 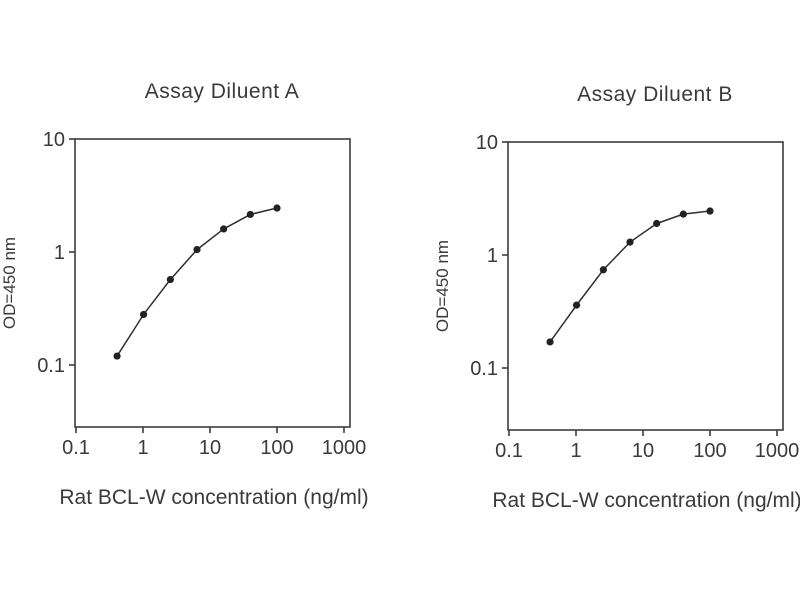 I want to click on chart-title: Assay Diluent A, so click(x=222, y=91).